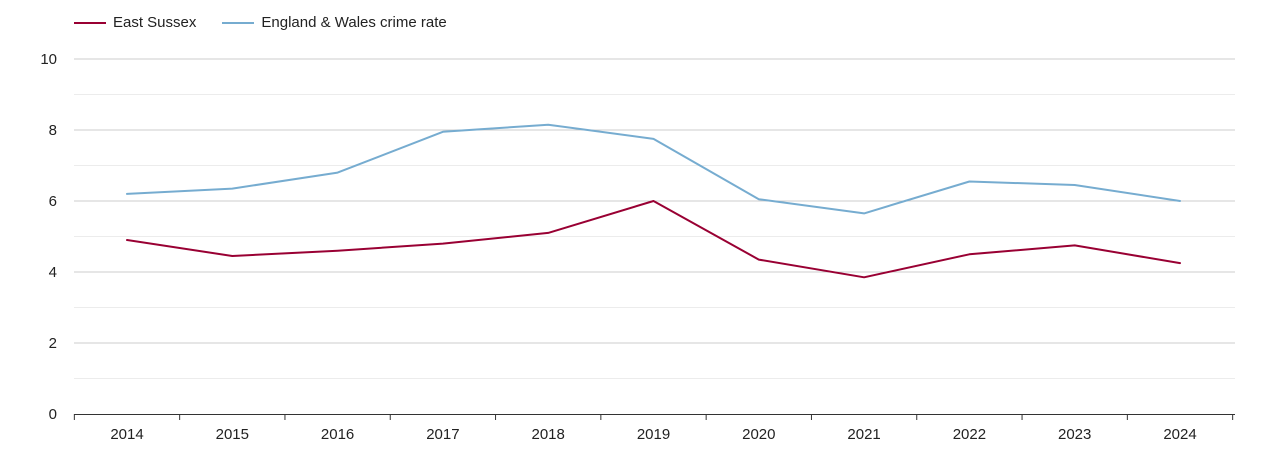  Describe the element at coordinates (127, 194) in the screenshot. I see `data-point-england-wales-crime-rate-2014` at that location.